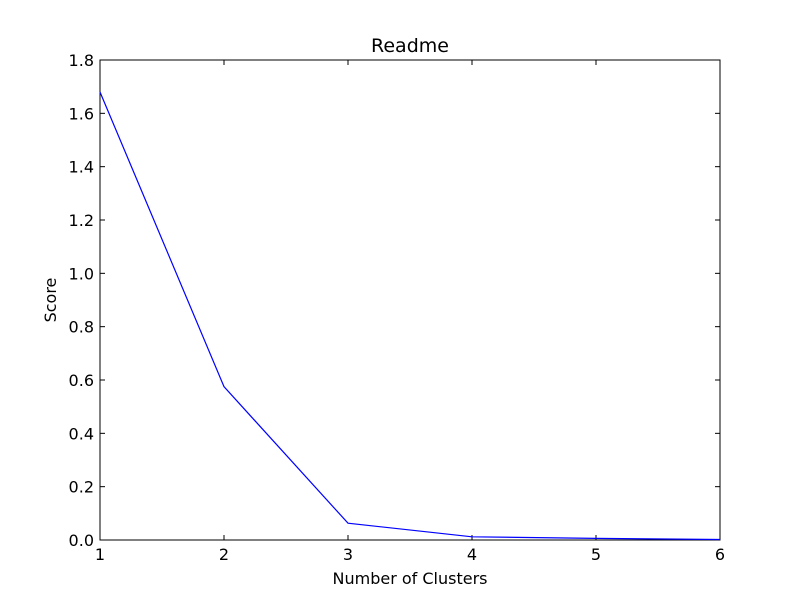 Image resolution: width=800 pixels, height=600 pixels. Describe the element at coordinates (472, 554) in the screenshot. I see `x-tick-label: 4` at that location.